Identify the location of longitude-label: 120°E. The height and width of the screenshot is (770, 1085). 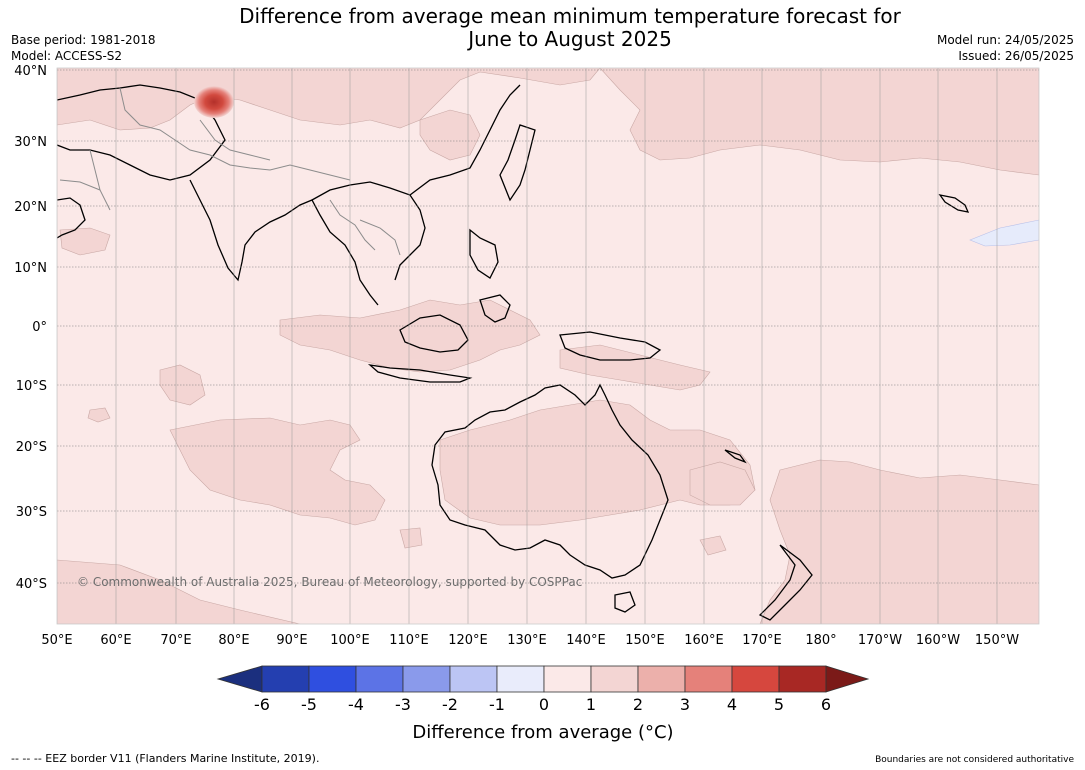
(468, 640).